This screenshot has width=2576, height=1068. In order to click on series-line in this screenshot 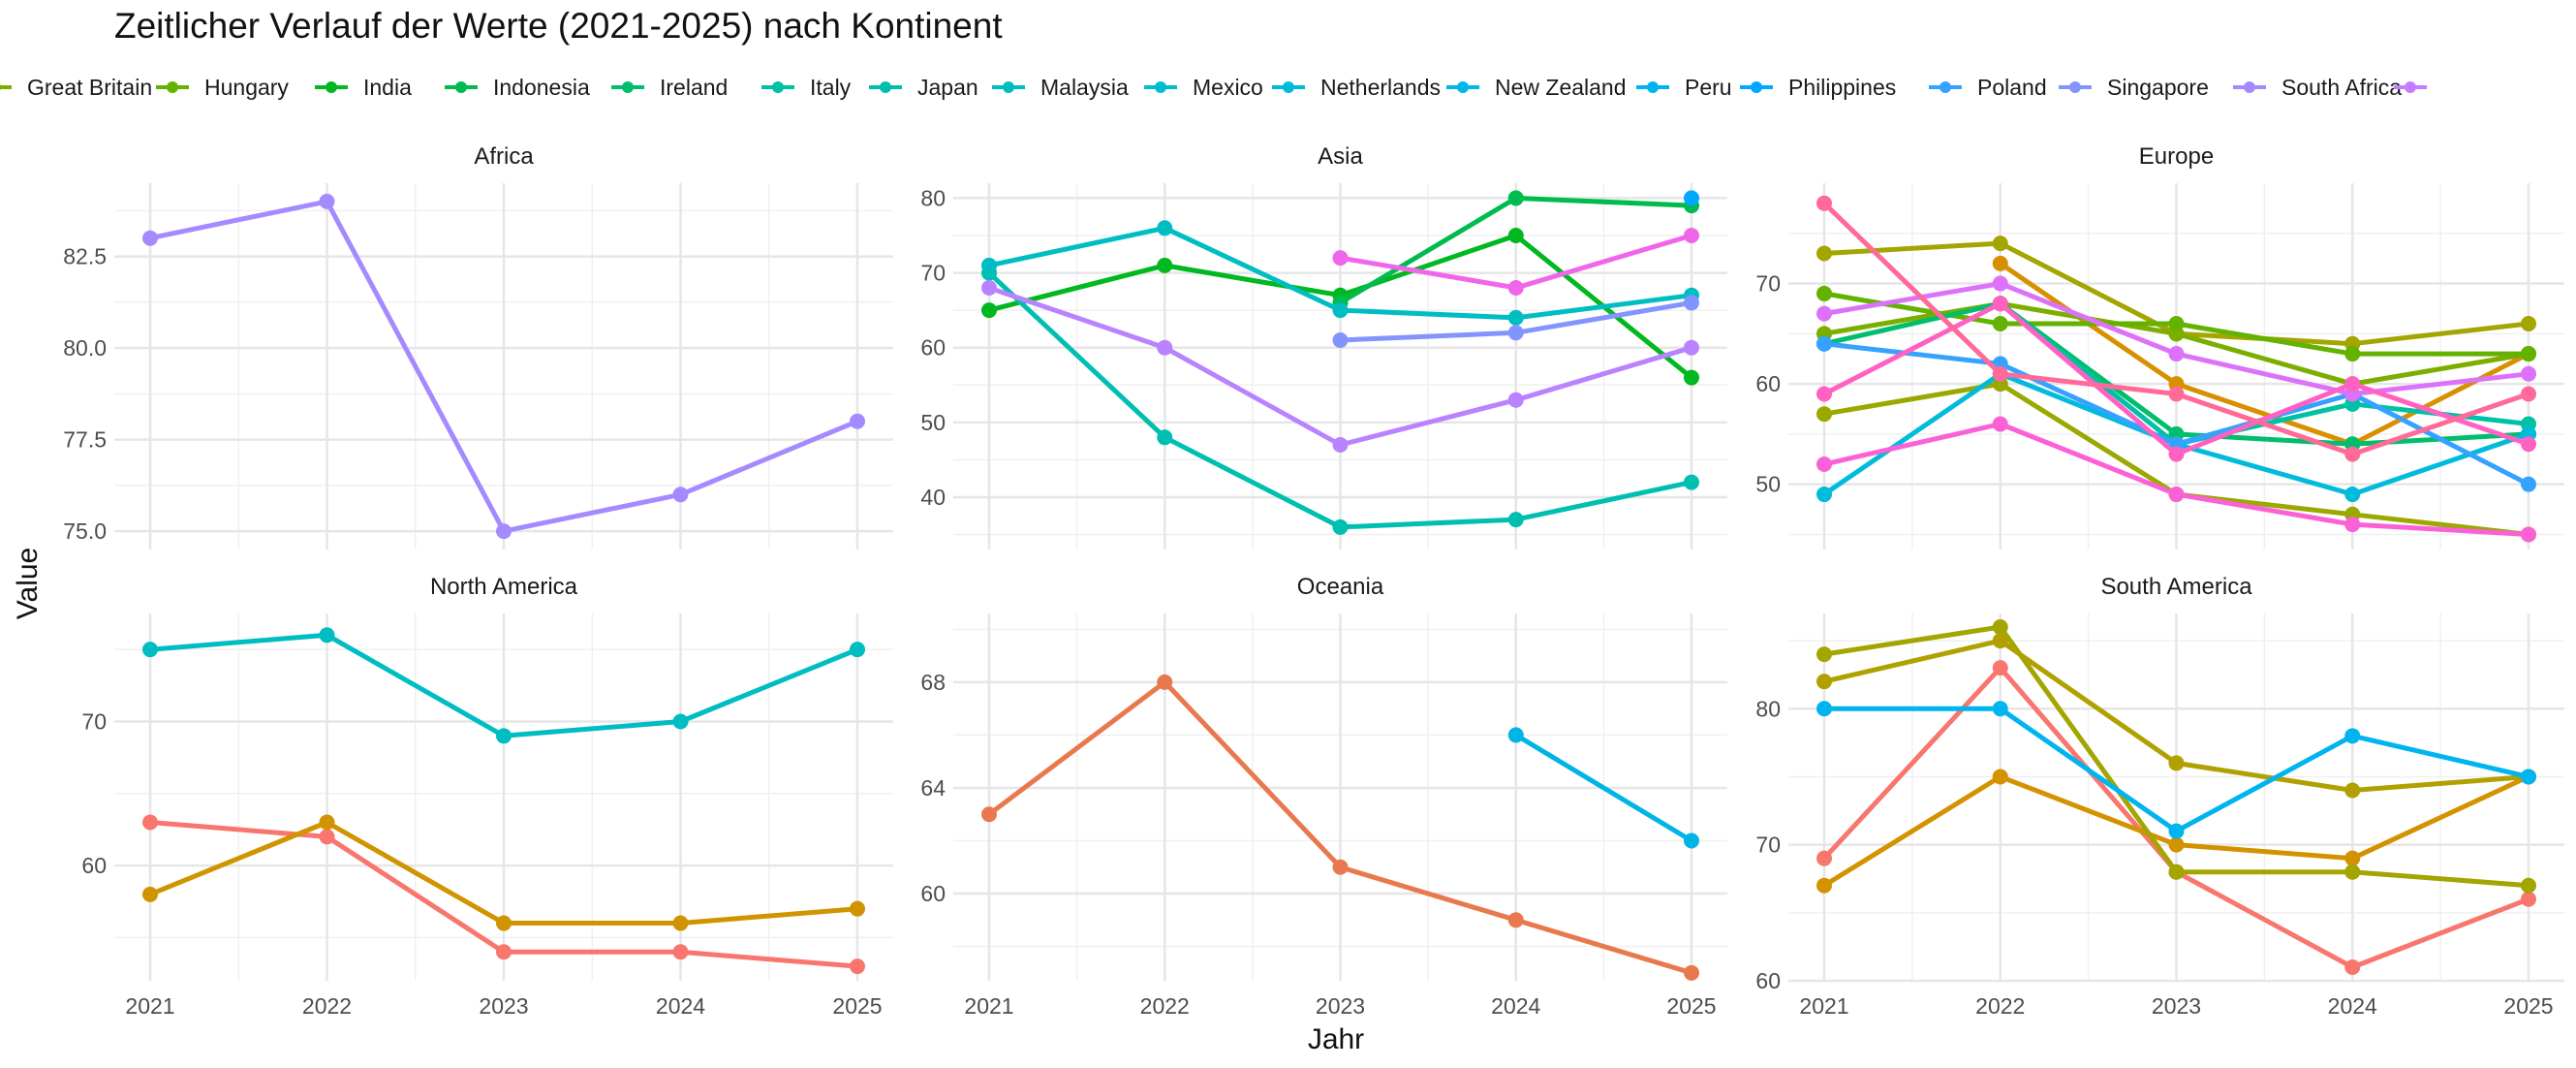, I will do `click(1603, 787)`.